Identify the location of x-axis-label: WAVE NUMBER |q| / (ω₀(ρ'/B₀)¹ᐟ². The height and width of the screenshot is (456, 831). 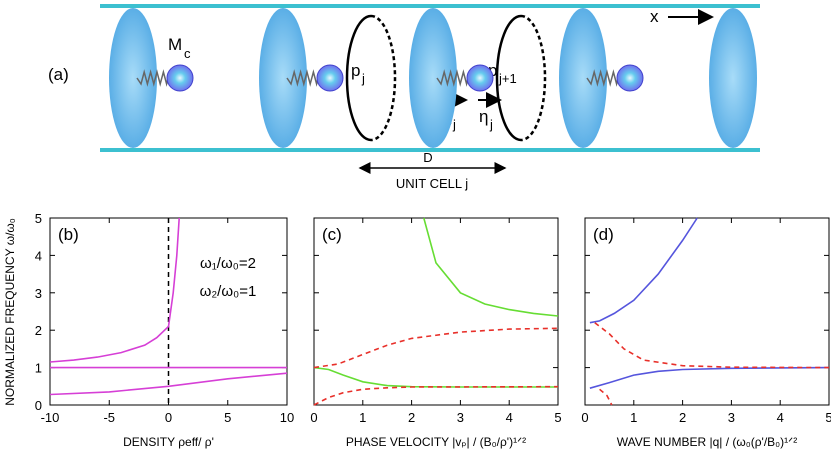
(707, 442).